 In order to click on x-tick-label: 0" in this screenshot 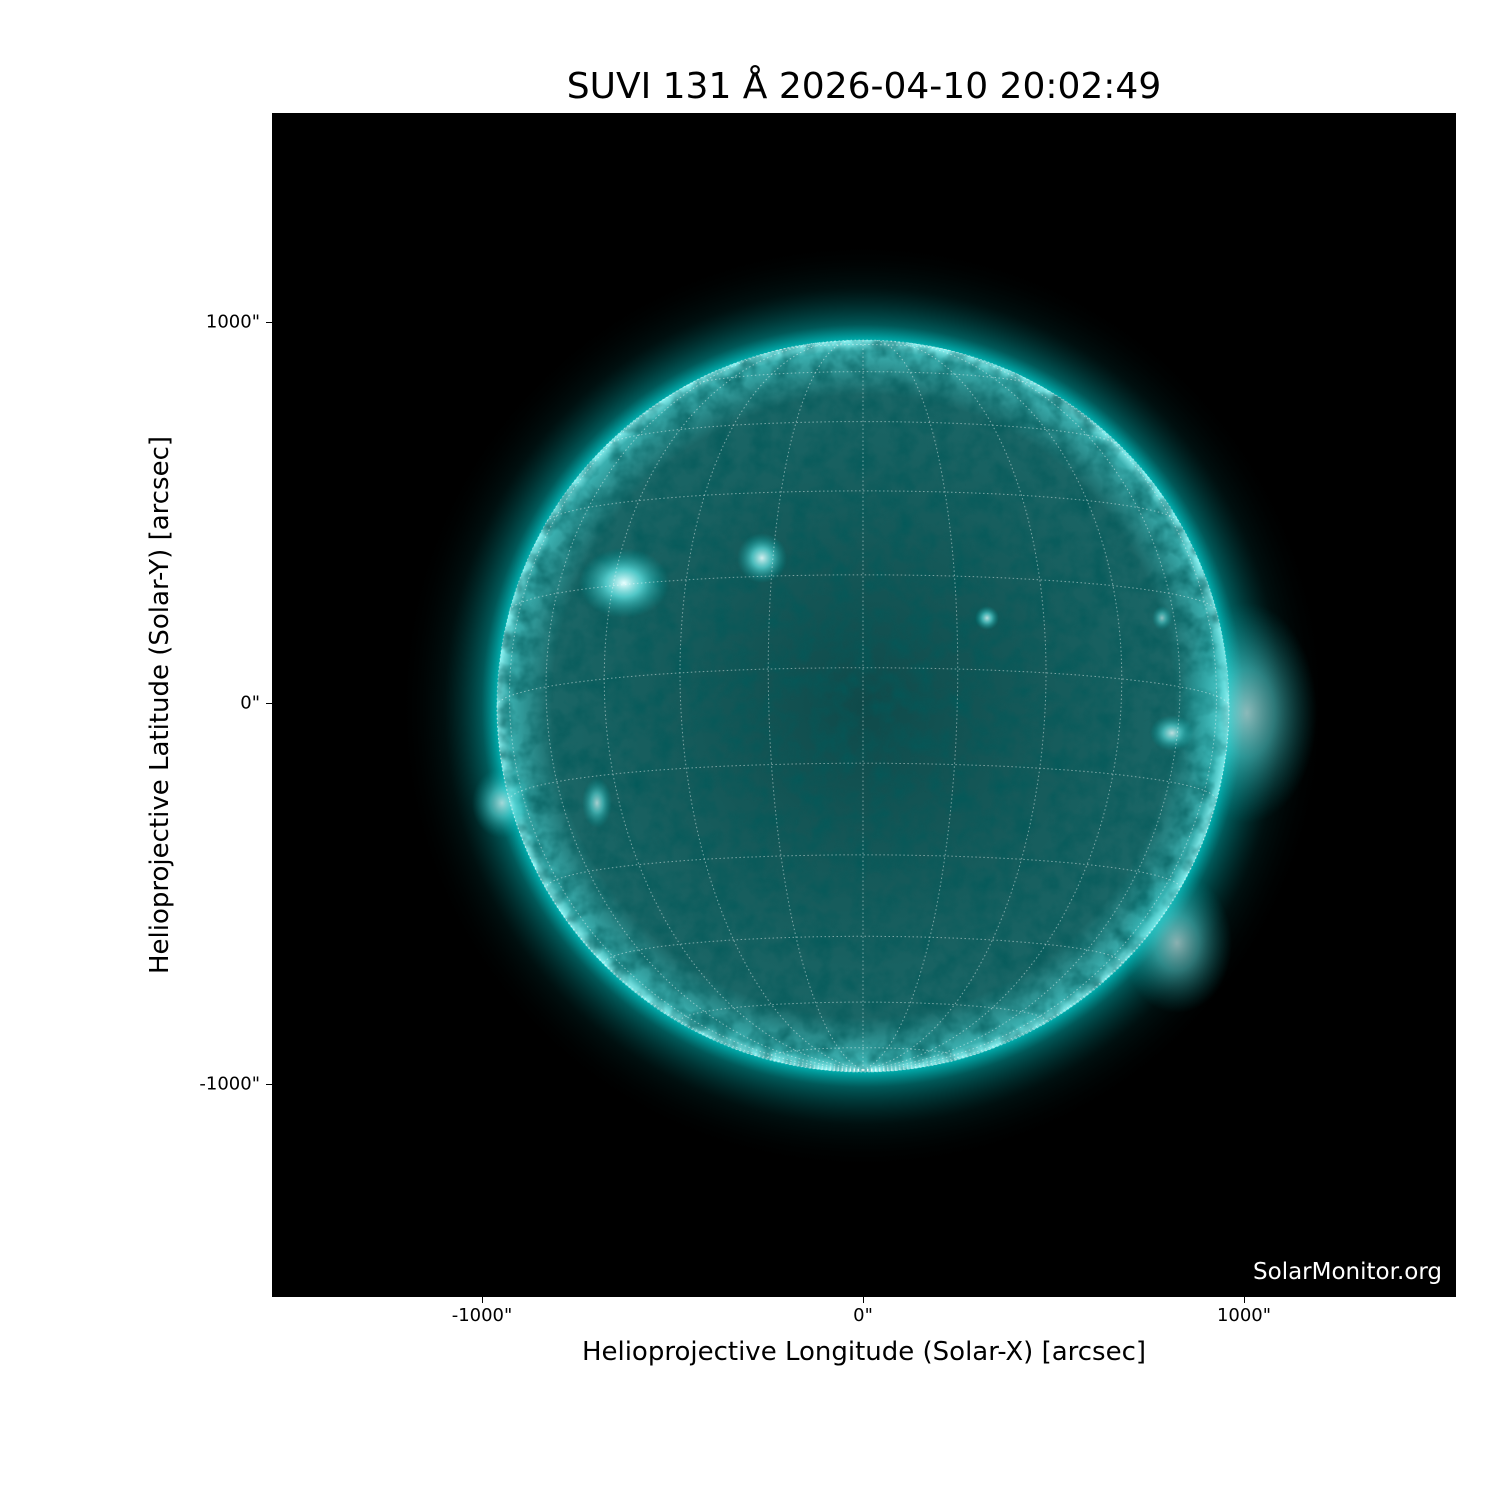, I will do `click(863, 1315)`.